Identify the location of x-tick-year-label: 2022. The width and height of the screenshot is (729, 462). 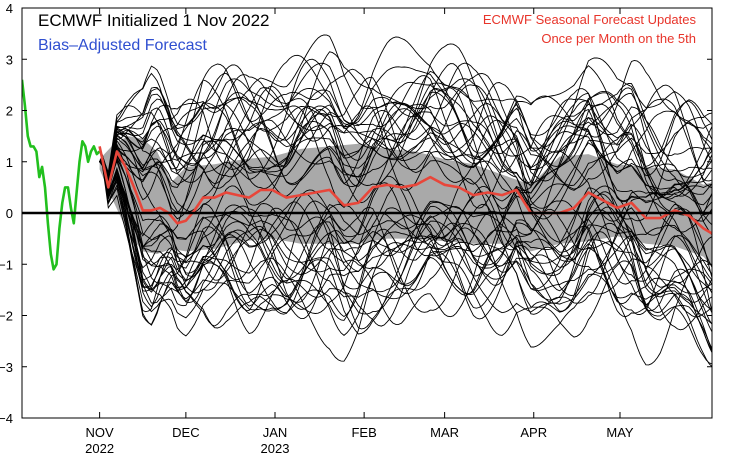
(99, 448).